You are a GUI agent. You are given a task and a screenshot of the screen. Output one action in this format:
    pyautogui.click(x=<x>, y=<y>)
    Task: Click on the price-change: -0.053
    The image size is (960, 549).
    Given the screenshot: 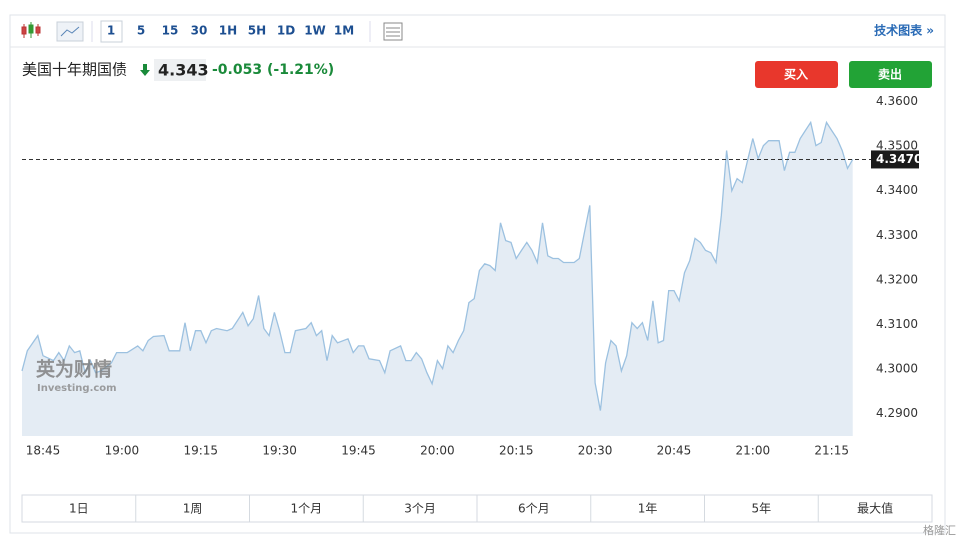 What is the action you would take?
    pyautogui.click(x=237, y=70)
    